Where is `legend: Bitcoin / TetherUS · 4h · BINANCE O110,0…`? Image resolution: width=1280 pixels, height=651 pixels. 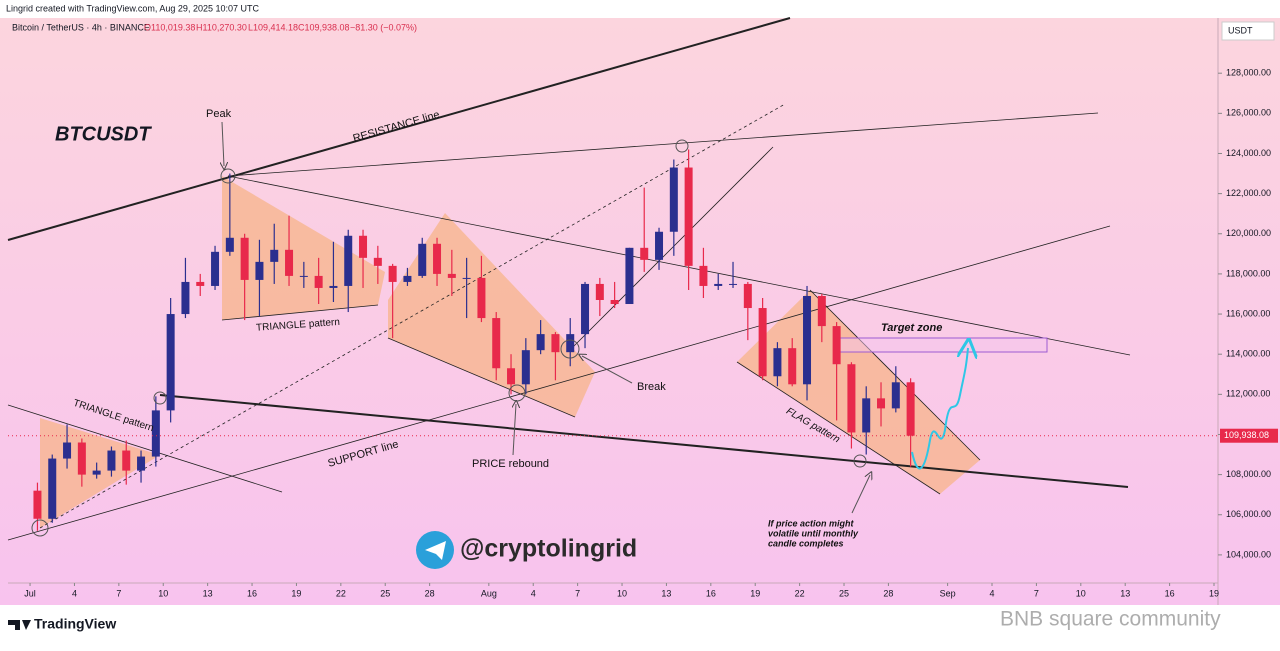 legend: Bitcoin / TetherUS · 4h · BINANCE O110,0… is located at coordinates (214, 27).